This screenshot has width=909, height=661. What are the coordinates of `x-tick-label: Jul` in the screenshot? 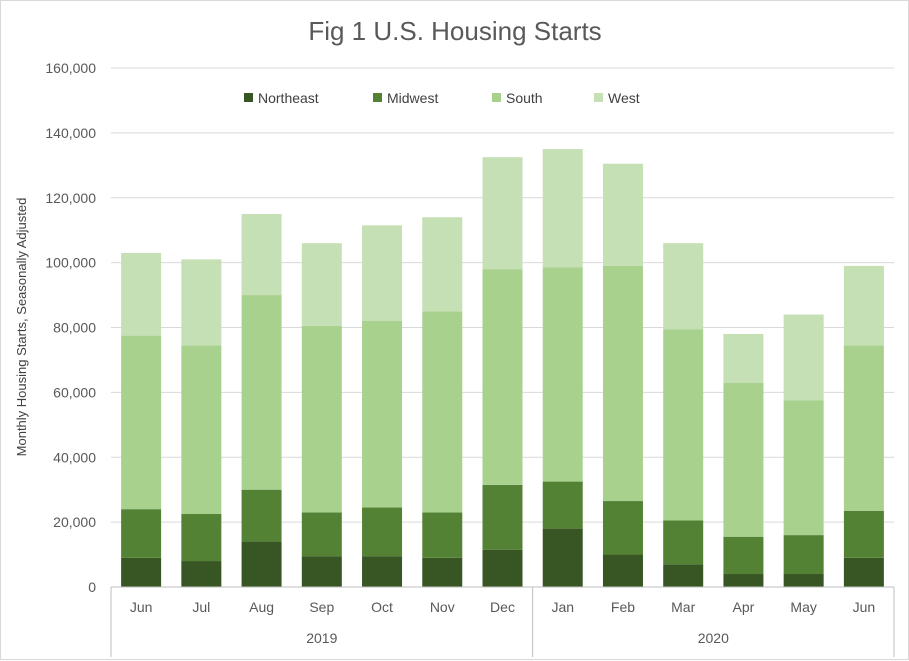 It's located at (201, 607).